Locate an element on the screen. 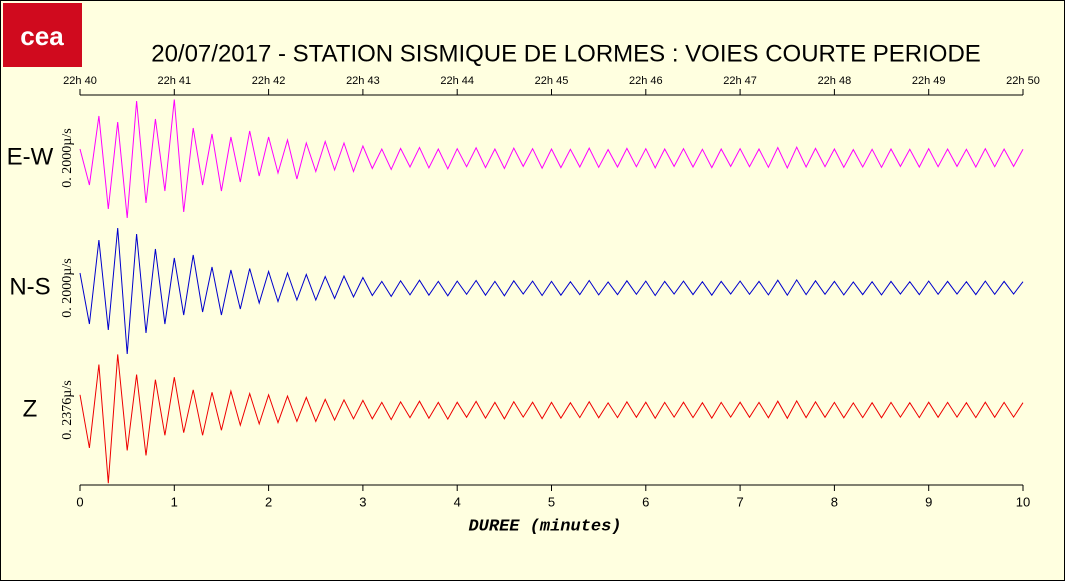 This screenshot has height=581, width=1065. x-tick-label: 1 is located at coordinates (174, 501).